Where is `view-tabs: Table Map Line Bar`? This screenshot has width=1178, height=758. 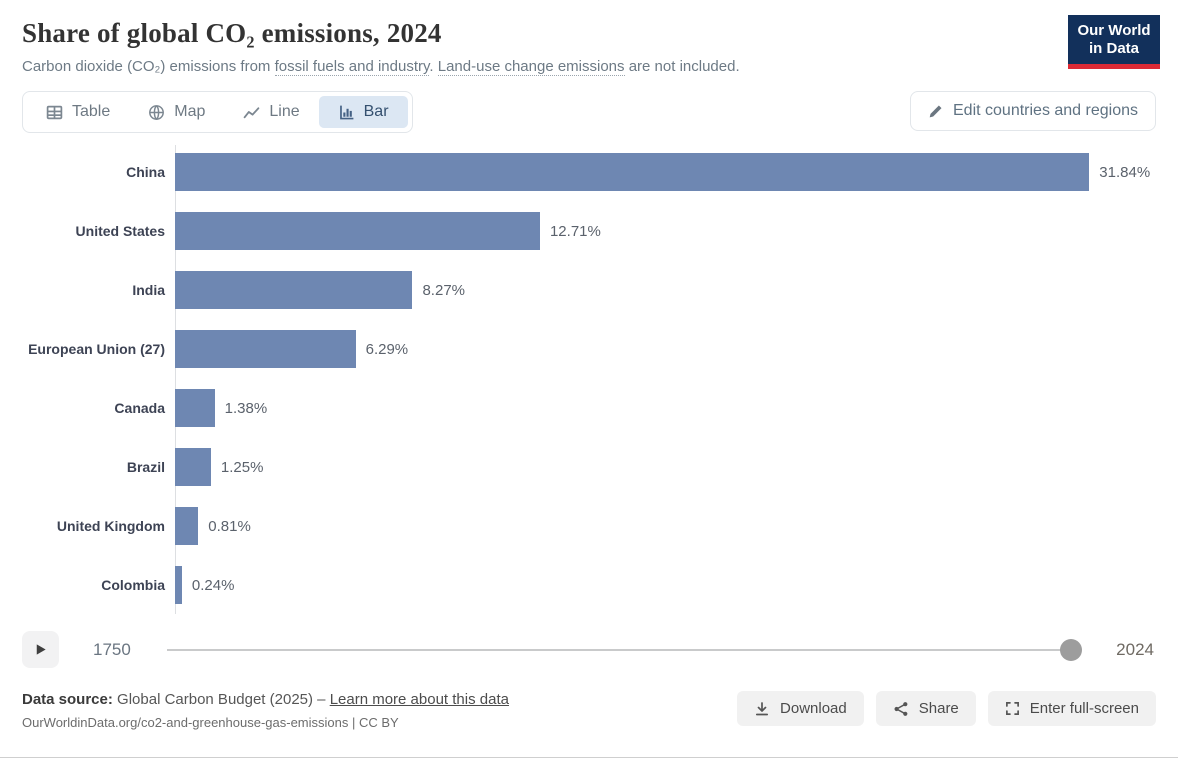 view-tabs: Table Map Line Bar is located at coordinates (217, 112).